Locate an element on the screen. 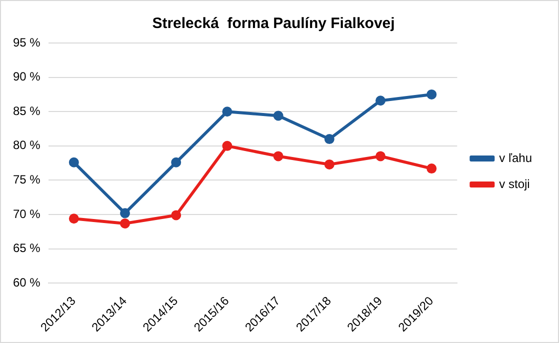 This screenshot has height=343, width=559. y-tick-label: 75 % is located at coordinates (26, 179).